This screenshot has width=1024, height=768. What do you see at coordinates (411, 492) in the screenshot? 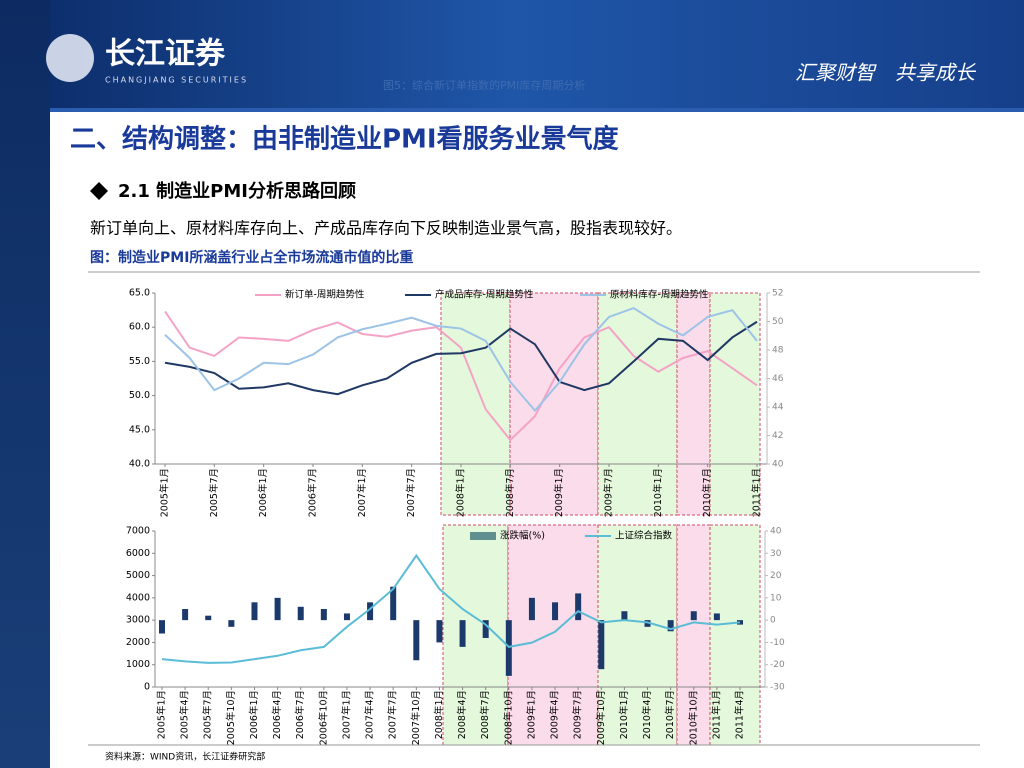
I see `x-tick-label: 2007年7月` at bounding box center [411, 492].